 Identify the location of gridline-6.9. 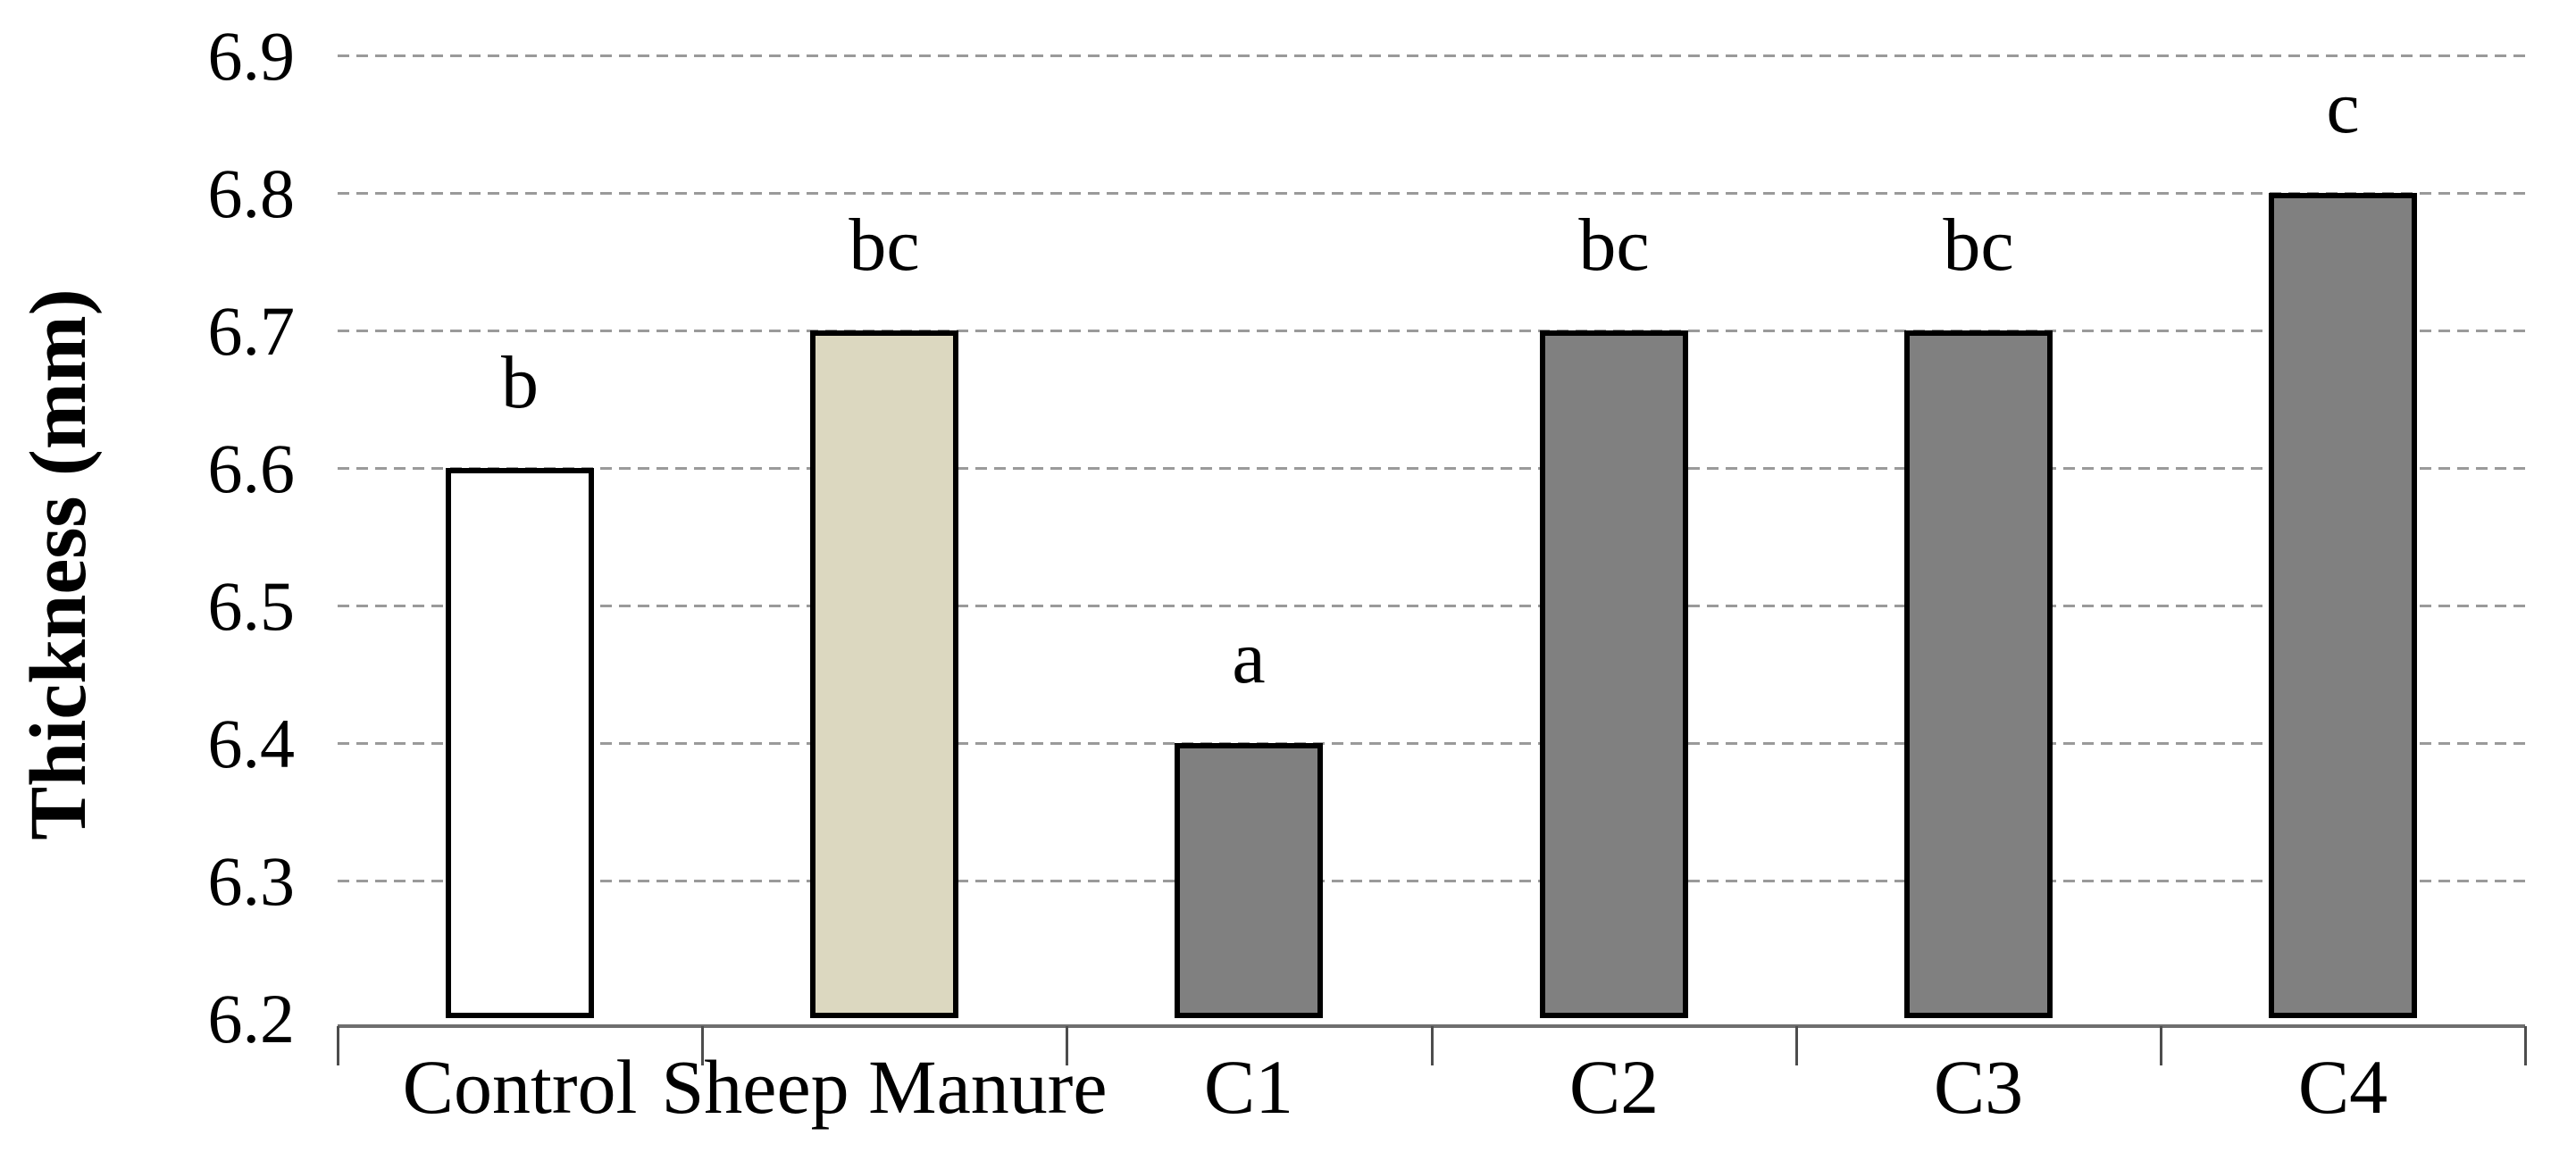
(1432, 56).